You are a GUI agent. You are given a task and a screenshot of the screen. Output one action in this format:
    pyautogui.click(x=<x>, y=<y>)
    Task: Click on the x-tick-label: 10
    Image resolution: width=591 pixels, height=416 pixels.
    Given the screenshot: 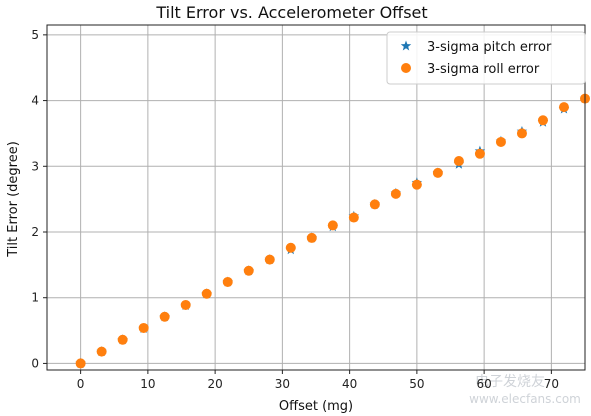 What is the action you would take?
    pyautogui.click(x=147, y=384)
    